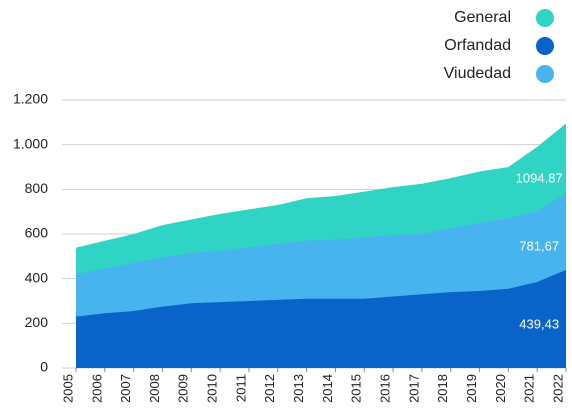 The width and height of the screenshot is (572, 411). What do you see at coordinates (539, 178) in the screenshot?
I see `value-label: 1094,87` at bounding box center [539, 178].